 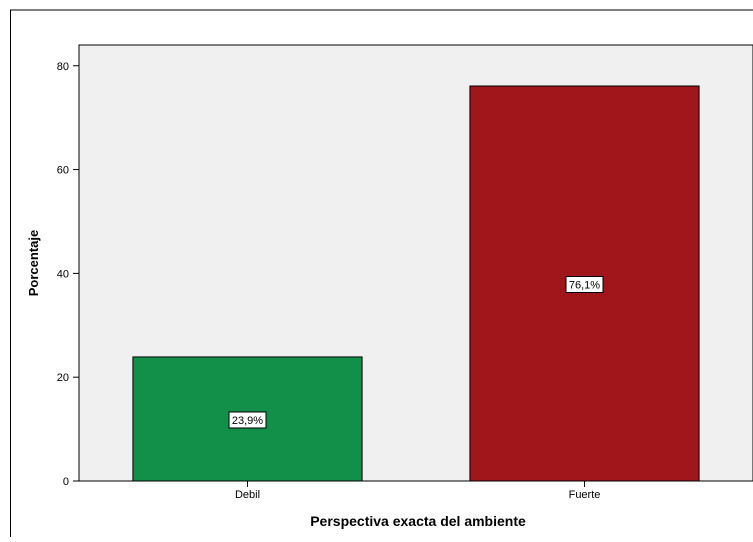 What do you see at coordinates (63, 171) in the screenshot?
I see `y-tick-label: 60` at bounding box center [63, 171].